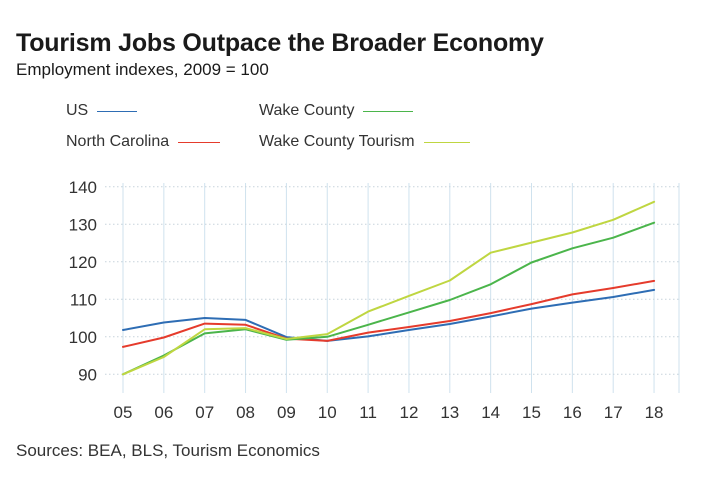  Describe the element at coordinates (142, 69) in the screenshot. I see `chart-subtitle: Employment indexes, 2009 = 100` at that location.